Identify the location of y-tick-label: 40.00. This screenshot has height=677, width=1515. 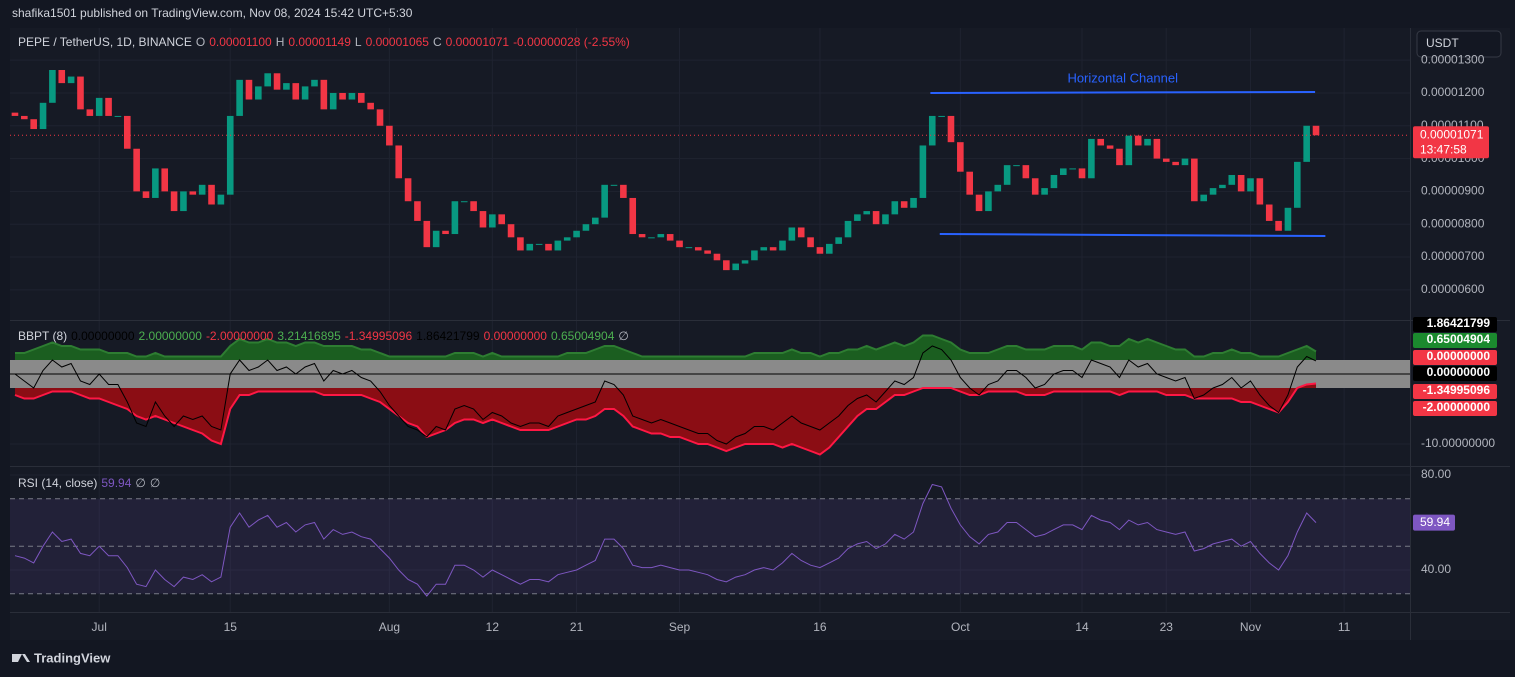
(1436, 569).